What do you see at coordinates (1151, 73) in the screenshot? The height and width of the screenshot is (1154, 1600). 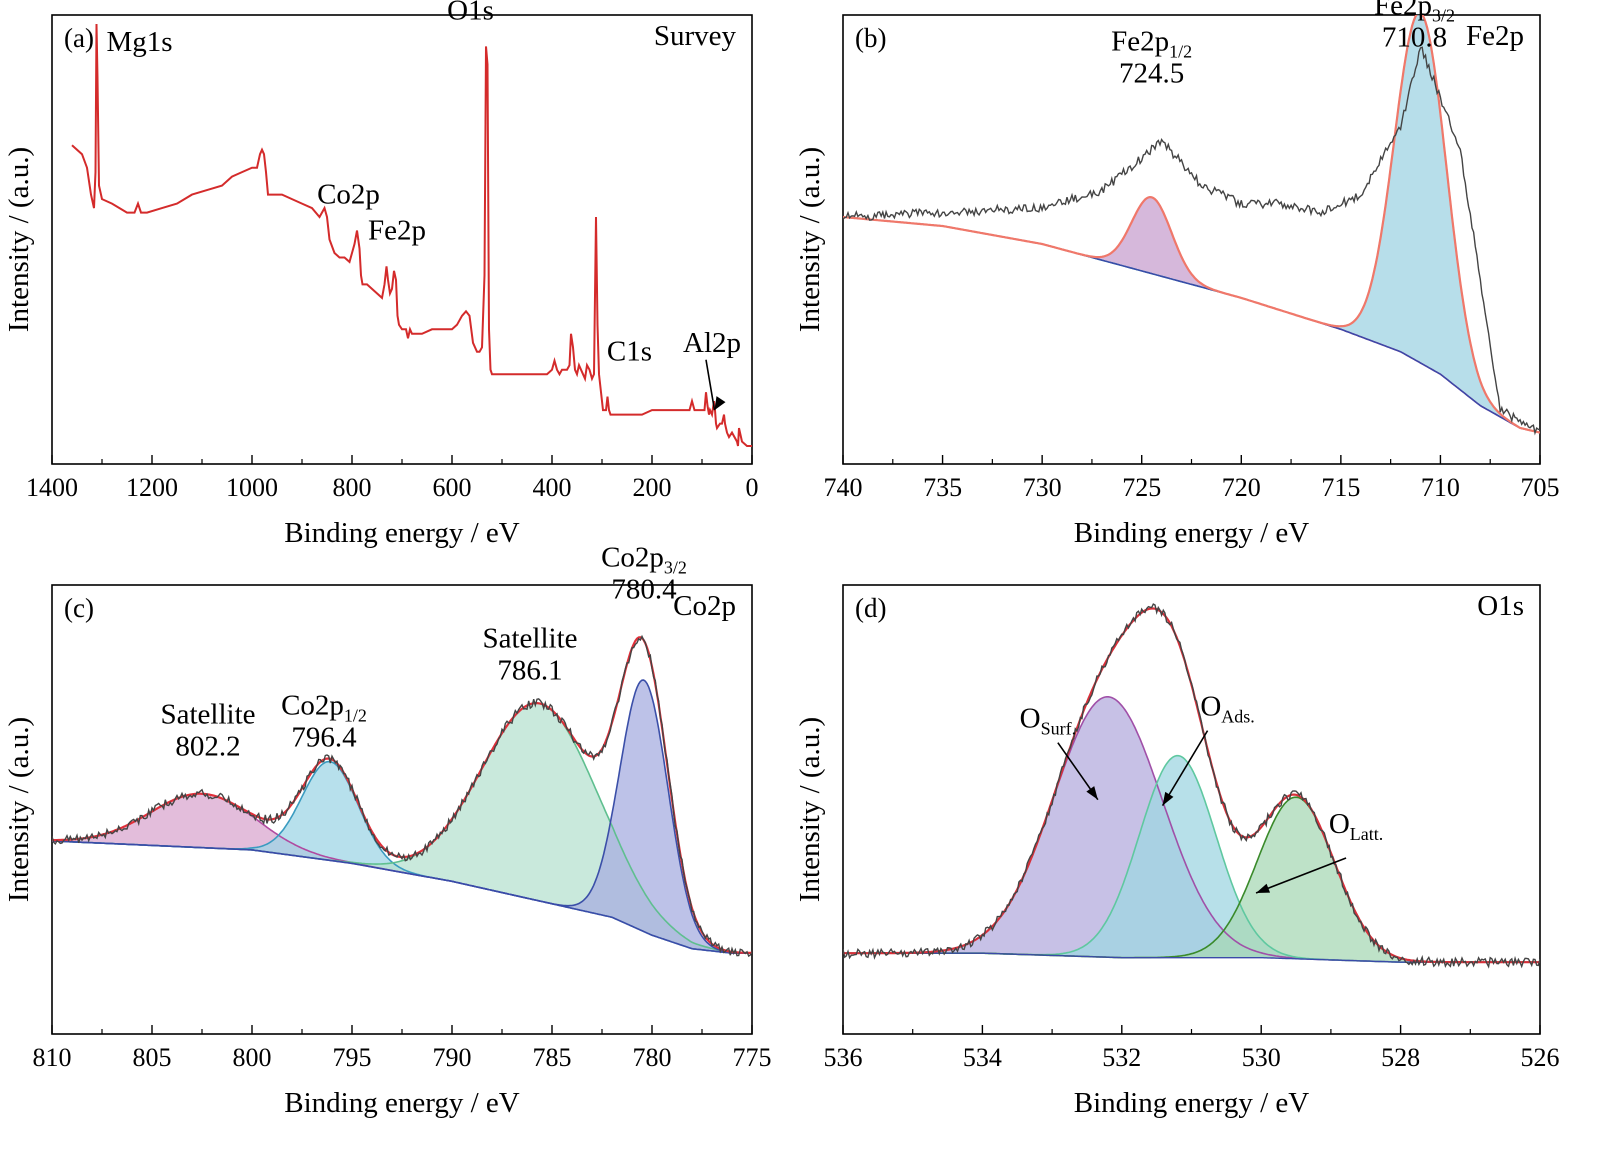 I see `peak-value-label: 724.5` at bounding box center [1151, 73].